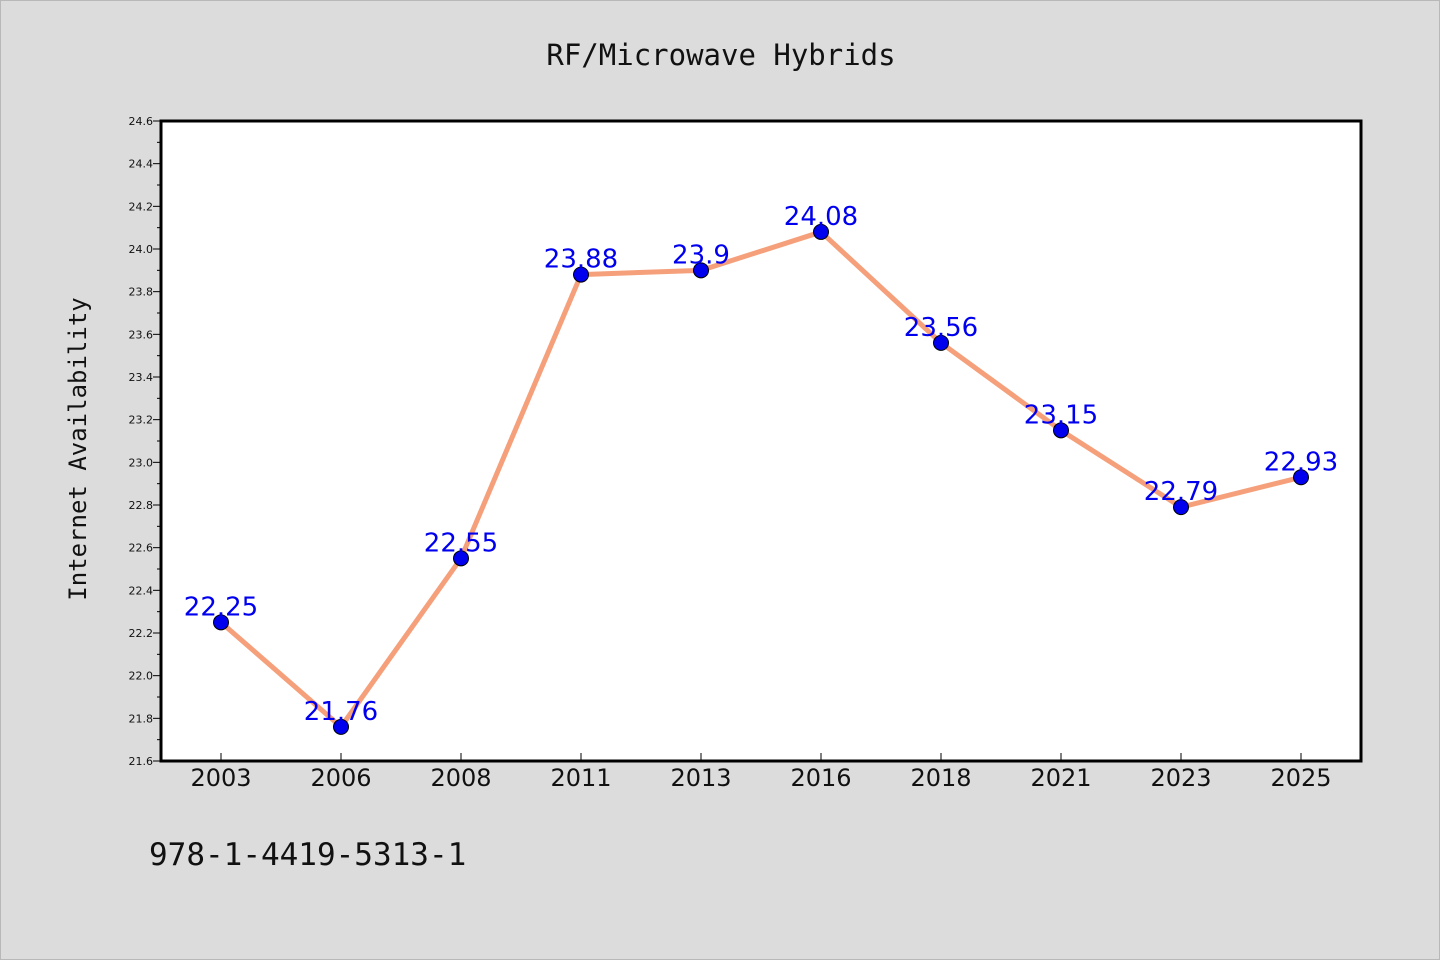 This screenshot has height=960, width=1440. What do you see at coordinates (141, 676) in the screenshot?
I see `y-tick-label: 22.0` at bounding box center [141, 676].